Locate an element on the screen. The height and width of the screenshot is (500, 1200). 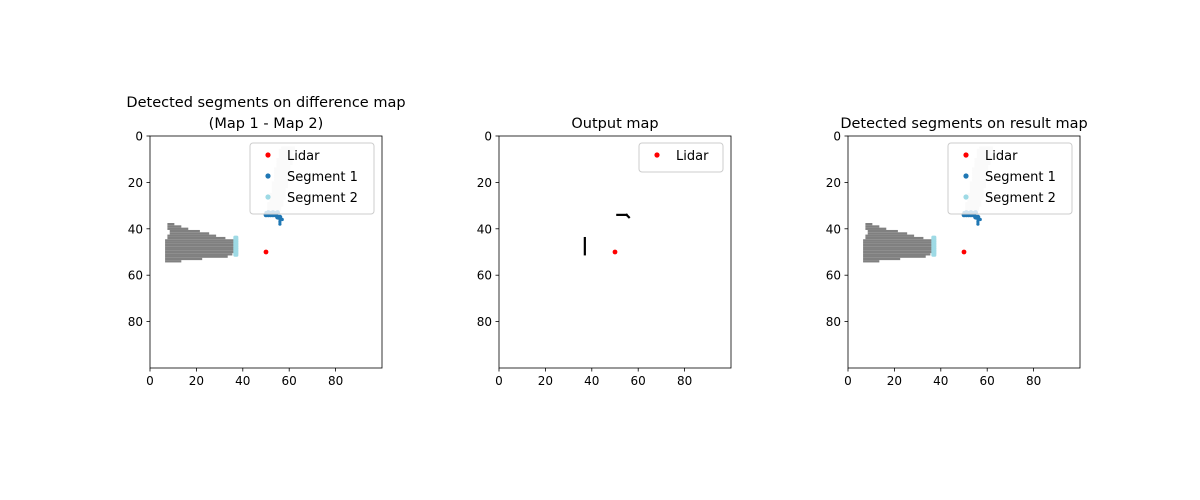
legend-label: Segment 2 is located at coordinates (322, 198).